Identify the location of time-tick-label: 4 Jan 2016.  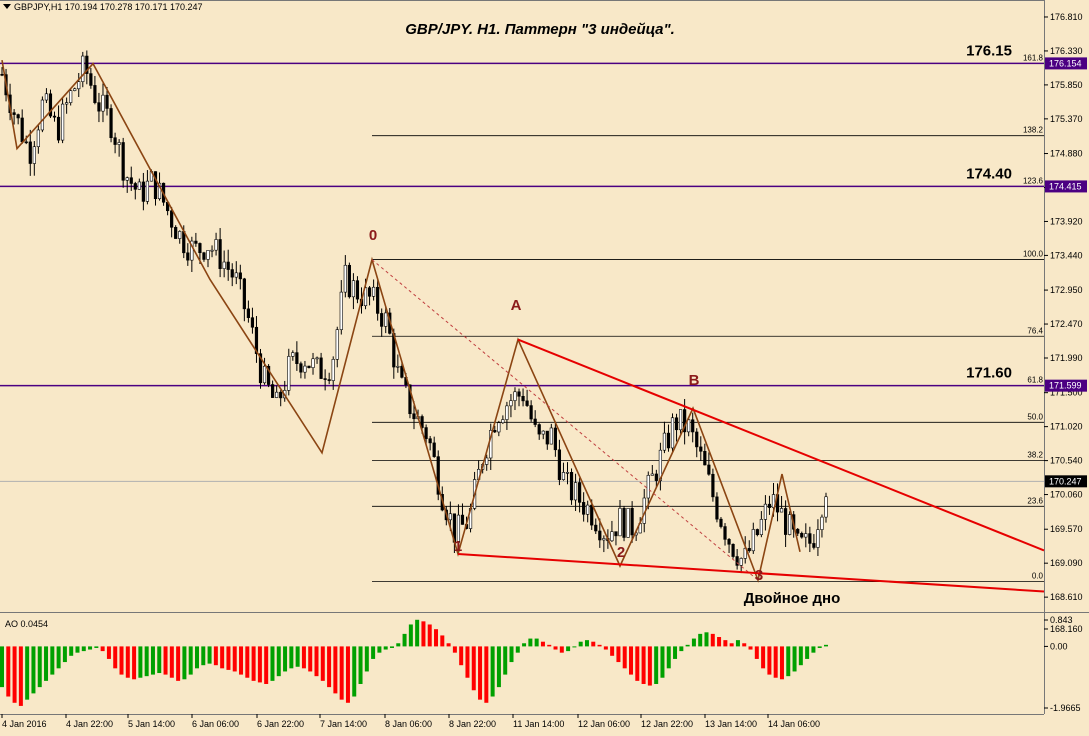
(24, 724).